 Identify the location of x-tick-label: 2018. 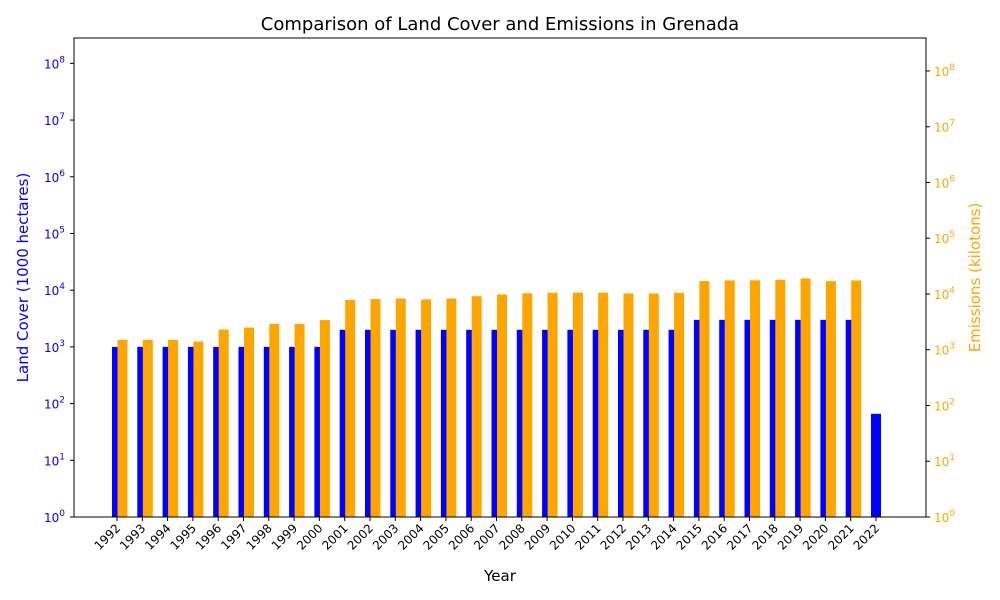
(764, 536).